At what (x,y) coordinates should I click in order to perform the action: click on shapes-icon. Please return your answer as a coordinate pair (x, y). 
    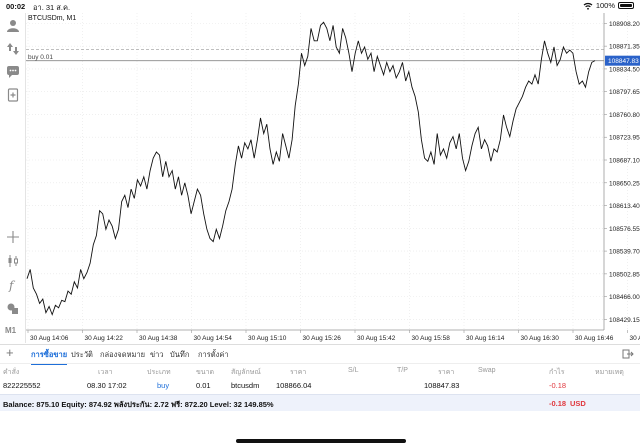
    Looking at the image, I should click on (12, 308).